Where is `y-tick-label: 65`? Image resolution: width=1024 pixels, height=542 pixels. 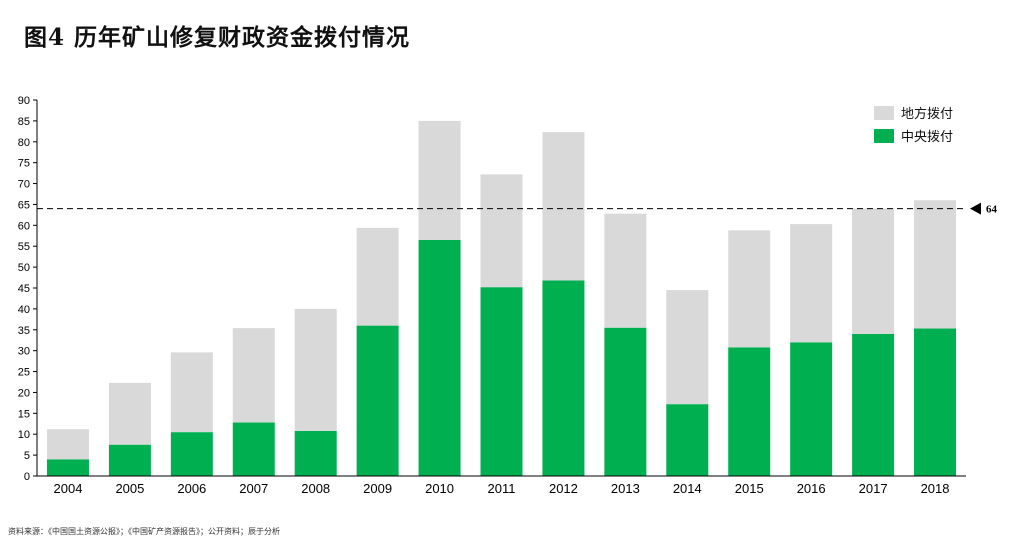
y-tick-label: 65 is located at coordinates (24, 205).